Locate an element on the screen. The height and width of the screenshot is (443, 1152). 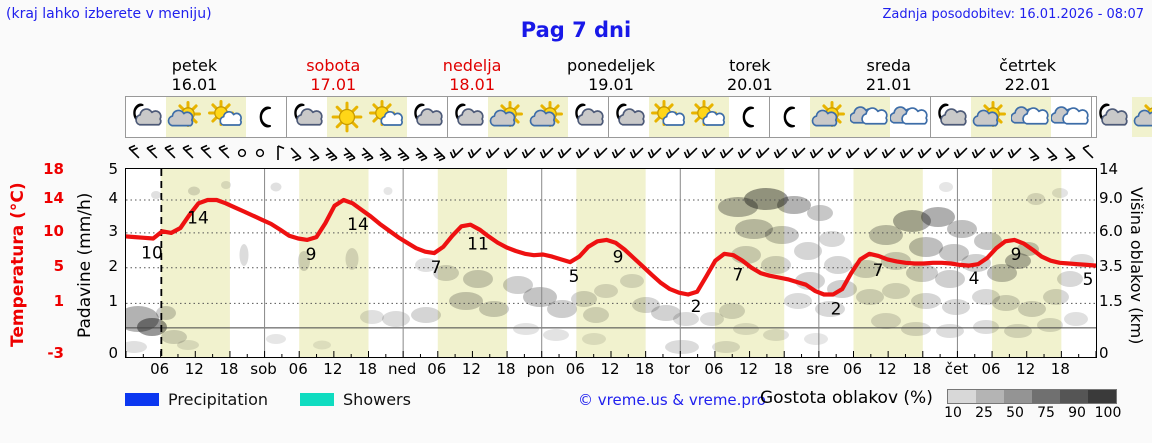
day-header-4: torek 20.01 is located at coordinates (749, 76).